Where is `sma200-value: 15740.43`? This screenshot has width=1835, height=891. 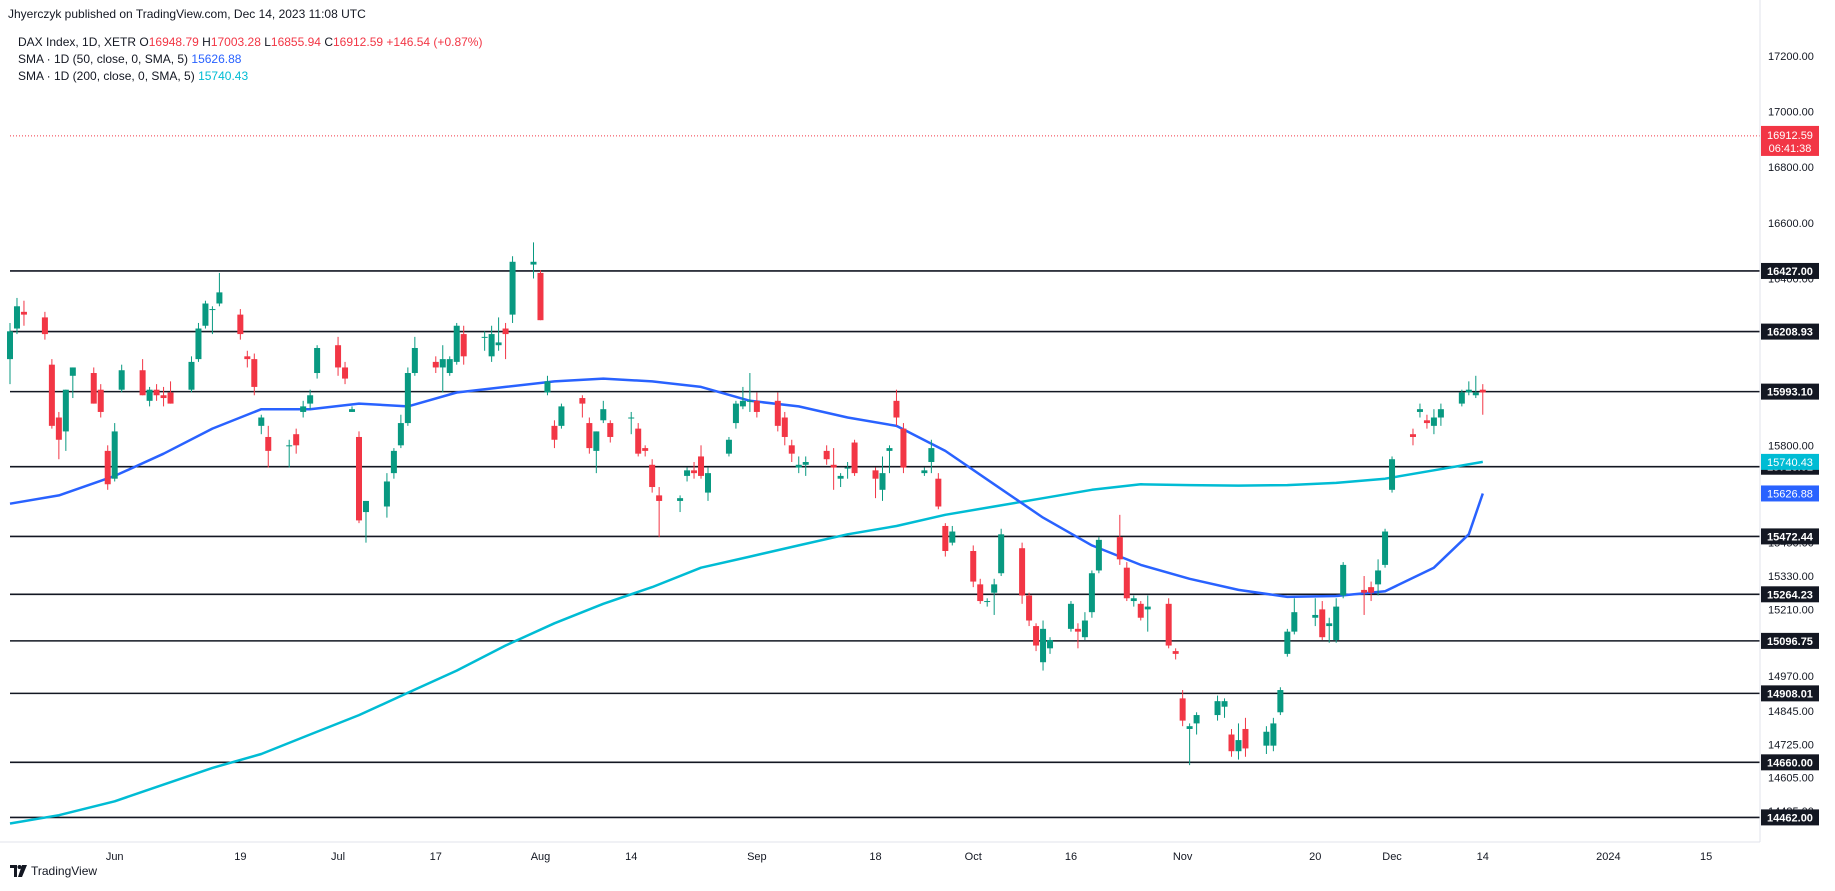 sma200-value: 15740.43 is located at coordinates (223, 76).